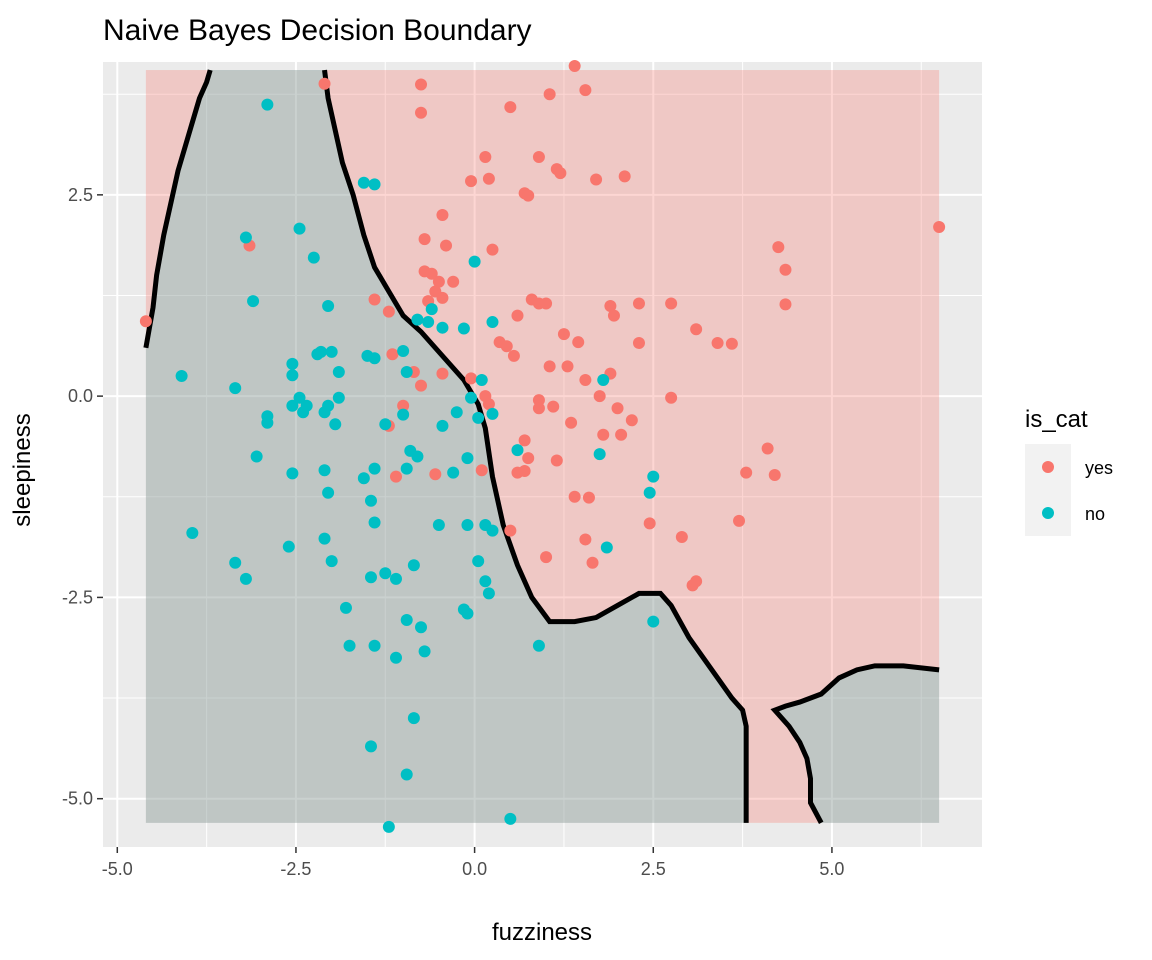  Describe the element at coordinates (82, 497) in the screenshot. I see `y-axis-ticks: -5.0 -2.5 0.0 2.5` at that location.